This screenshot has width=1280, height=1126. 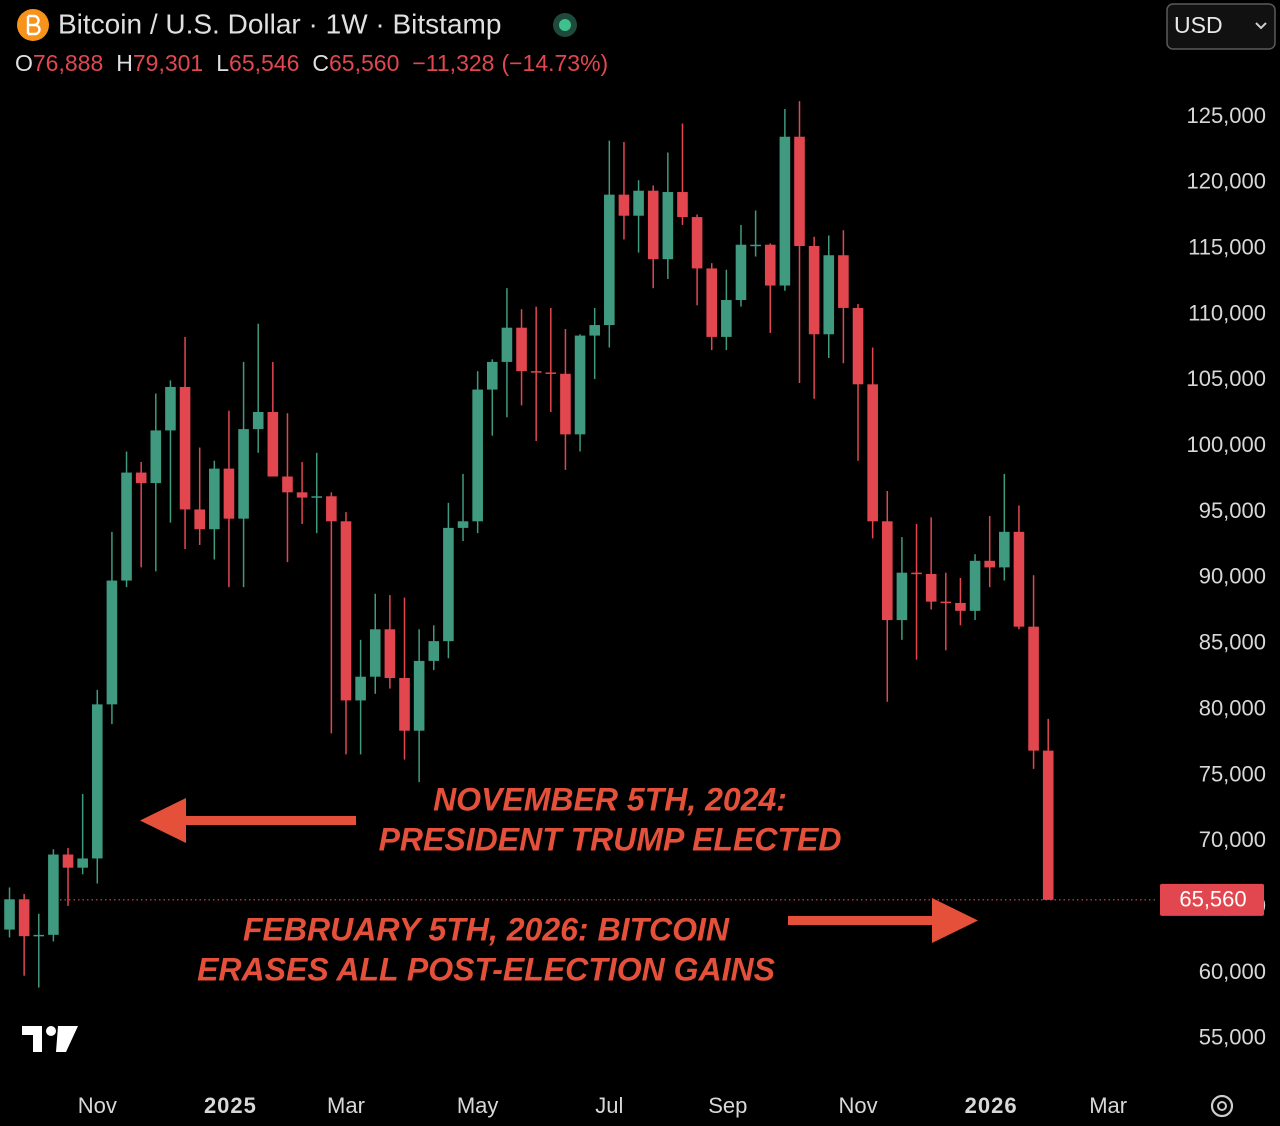 I want to click on ohlc-value: 79,301, so click(x=168, y=63).